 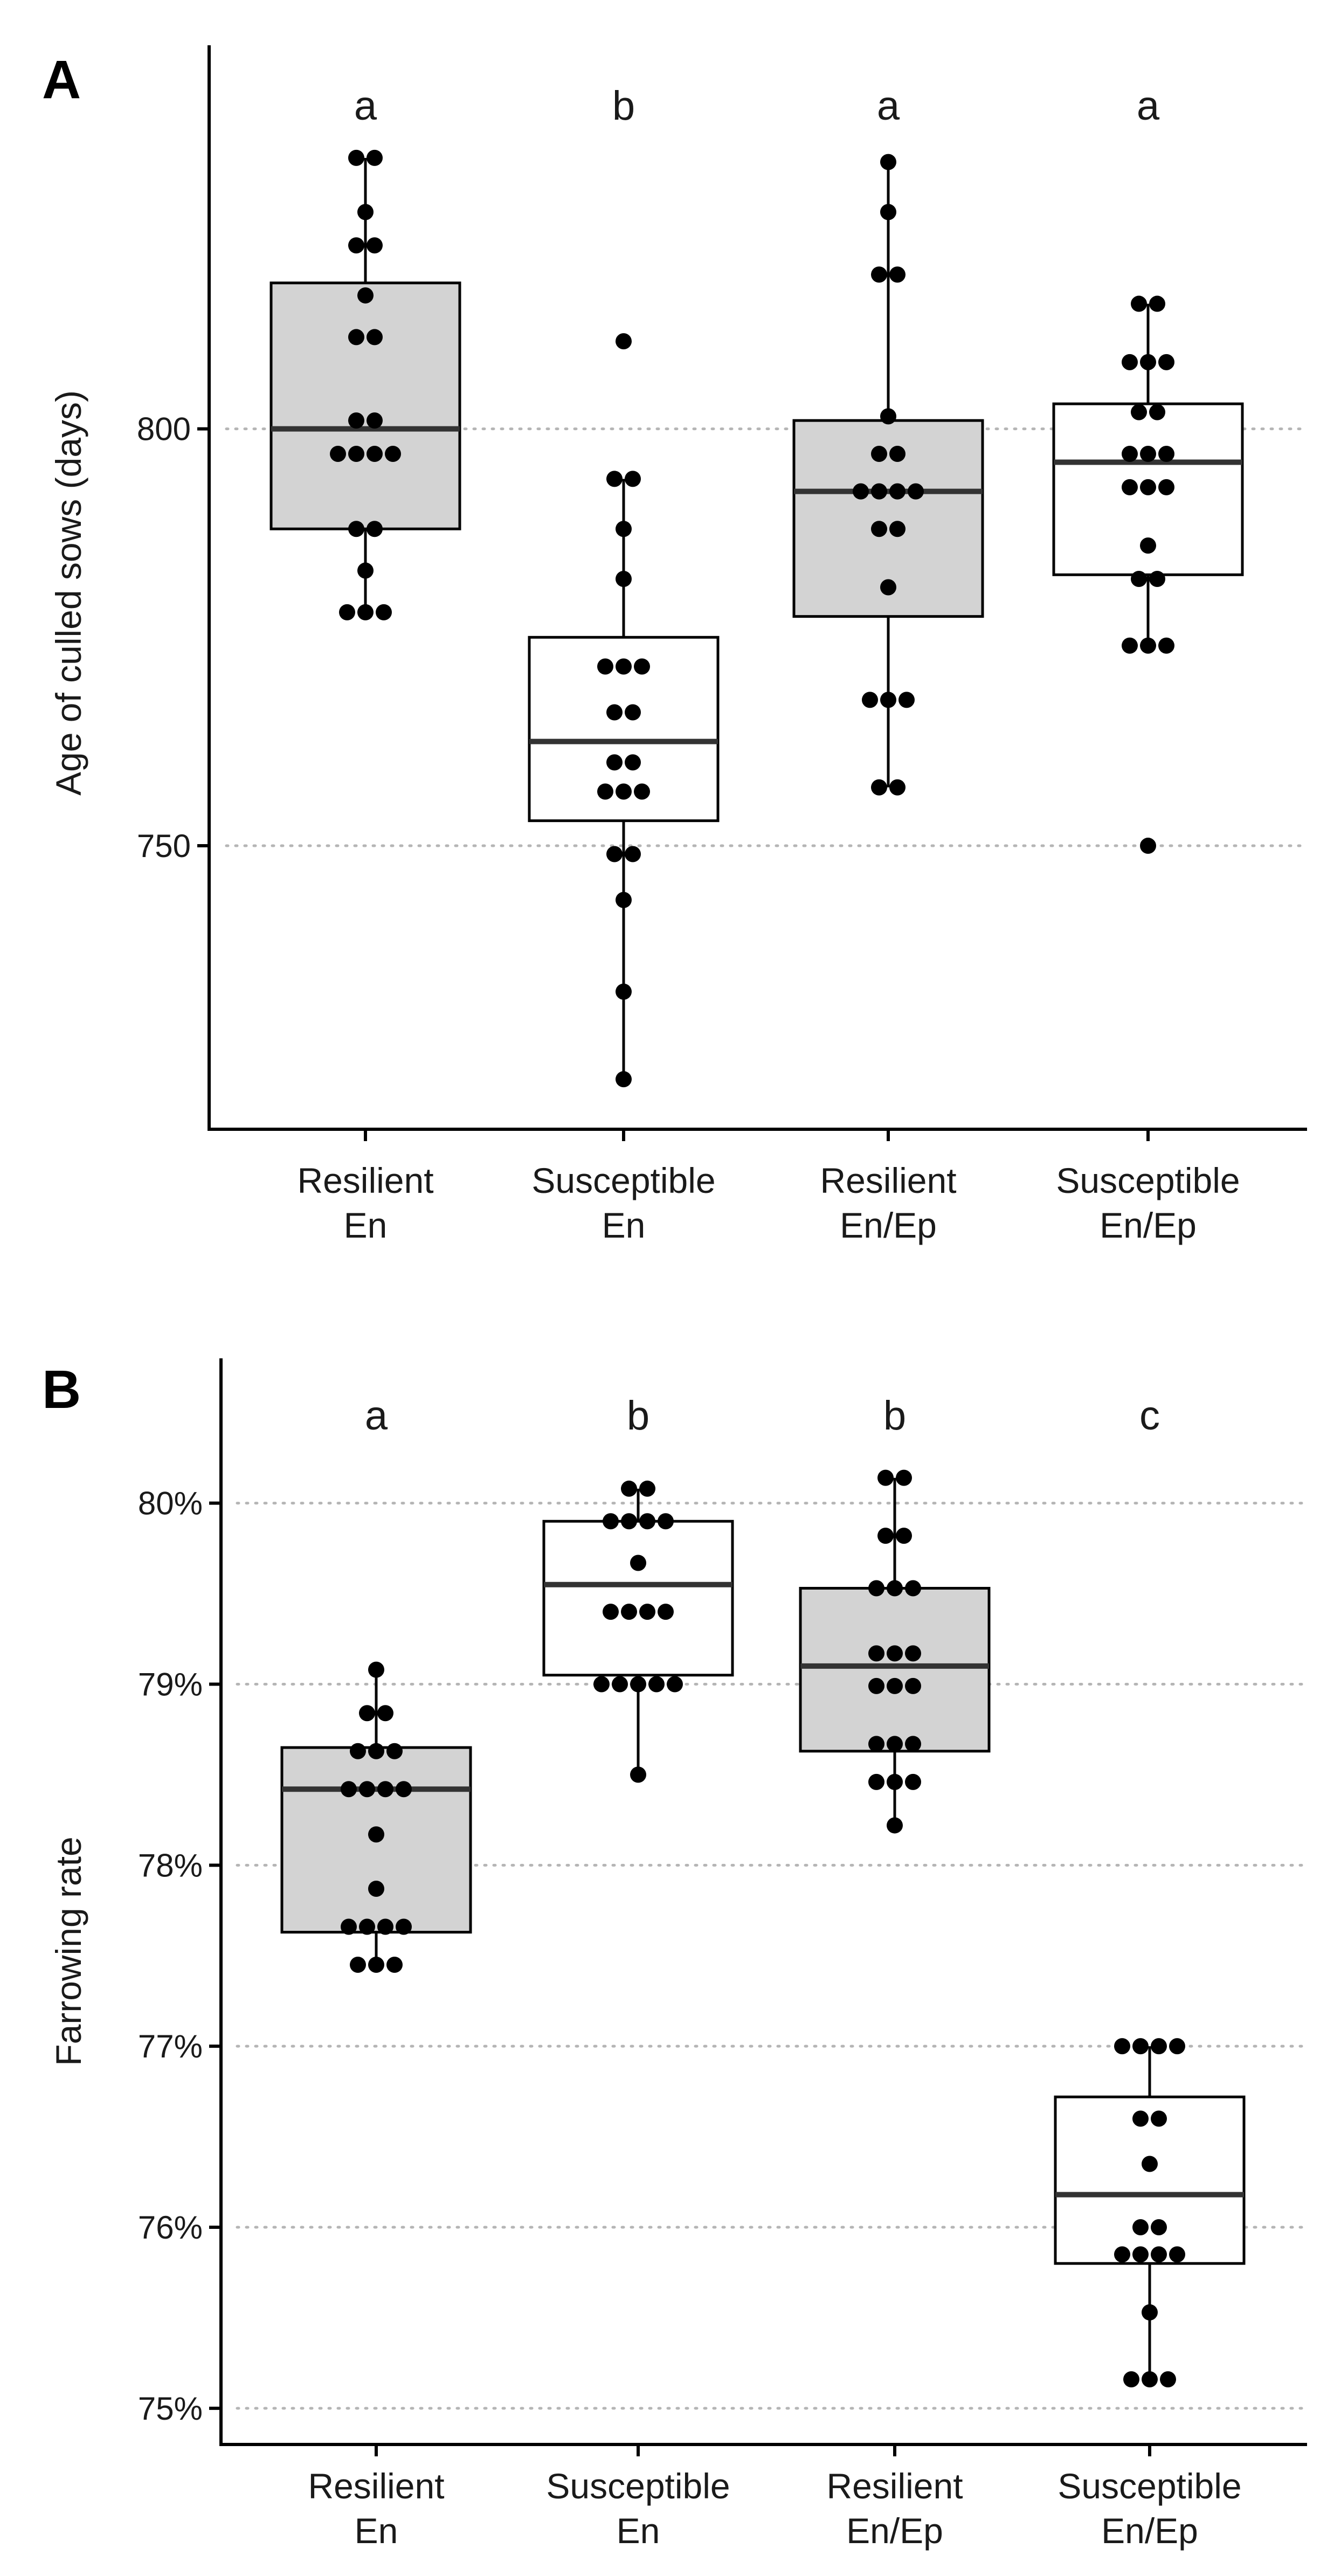 I want to click on panel-b-category-label: Susceptible, so click(x=638, y=2486).